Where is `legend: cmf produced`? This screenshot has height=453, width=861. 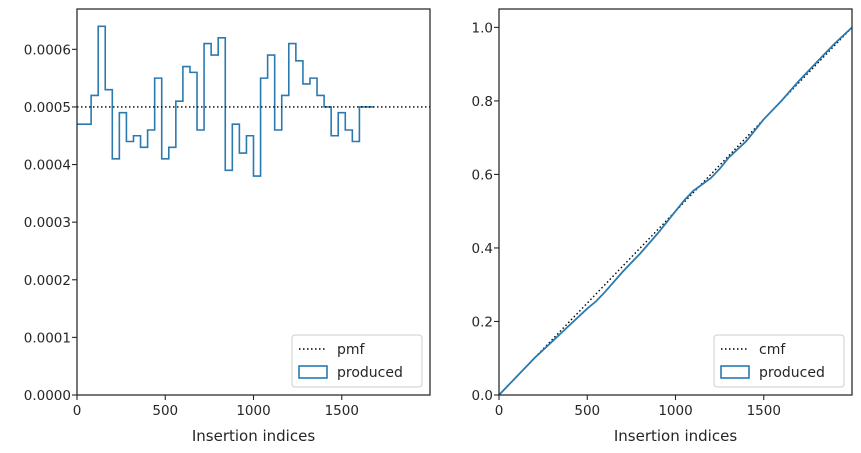 legend: cmf produced is located at coordinates (779, 361).